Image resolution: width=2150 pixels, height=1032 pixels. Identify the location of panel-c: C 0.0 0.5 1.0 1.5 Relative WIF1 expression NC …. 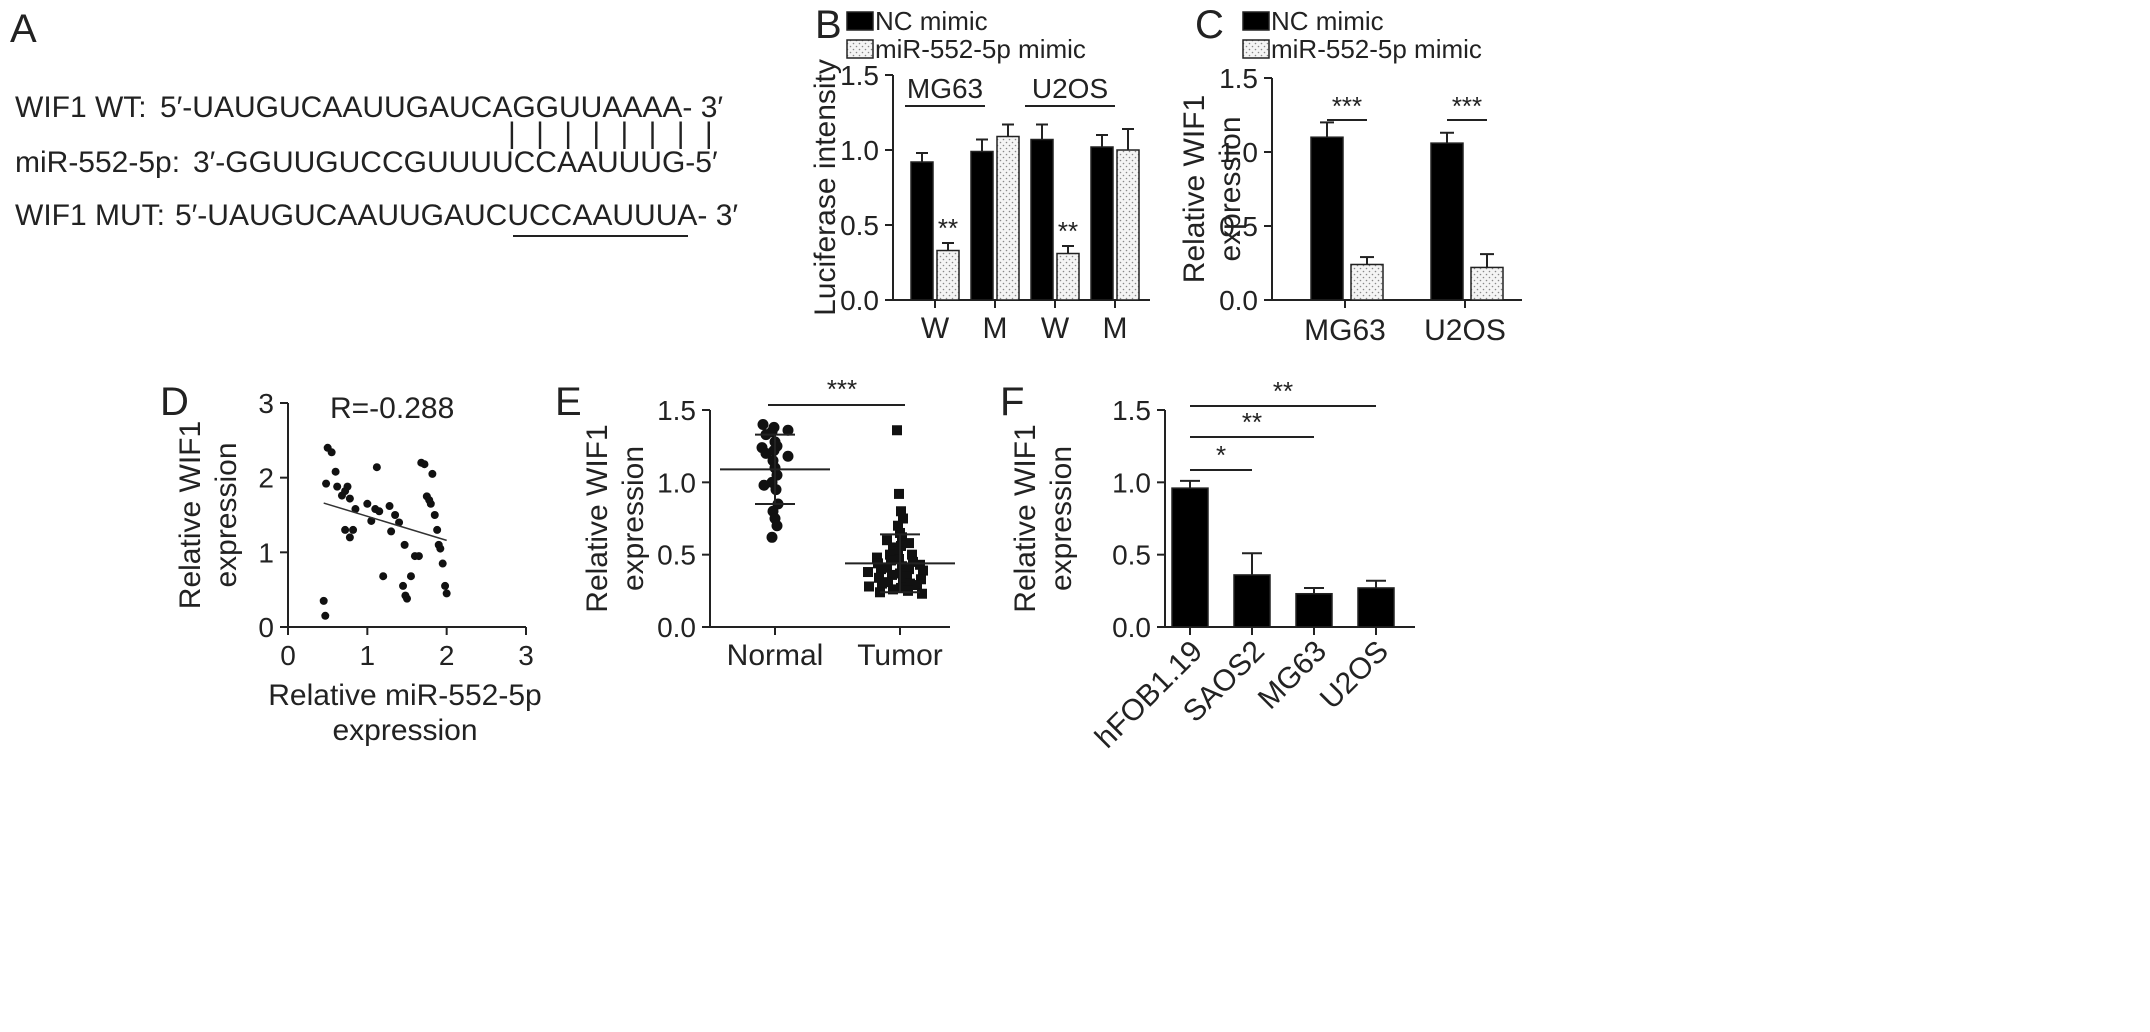
(1350, 175).